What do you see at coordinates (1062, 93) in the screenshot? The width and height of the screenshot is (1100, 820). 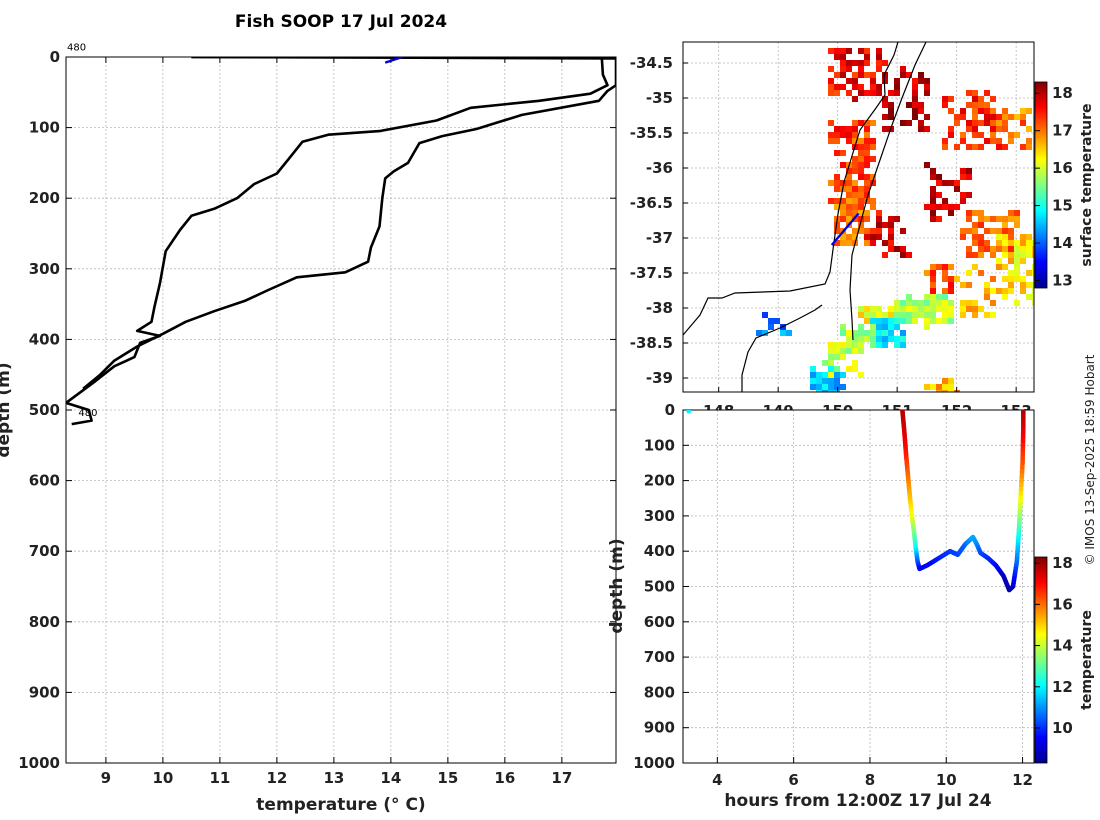 I see `colorbar-tick-label: 18` at bounding box center [1062, 93].